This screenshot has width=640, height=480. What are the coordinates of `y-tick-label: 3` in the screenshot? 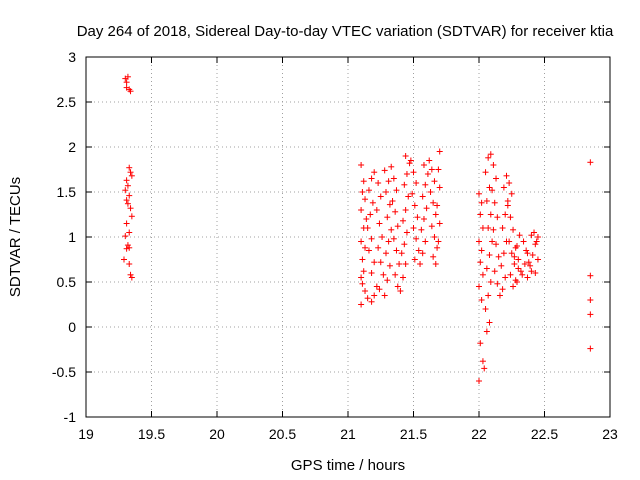 It's located at (72, 57).